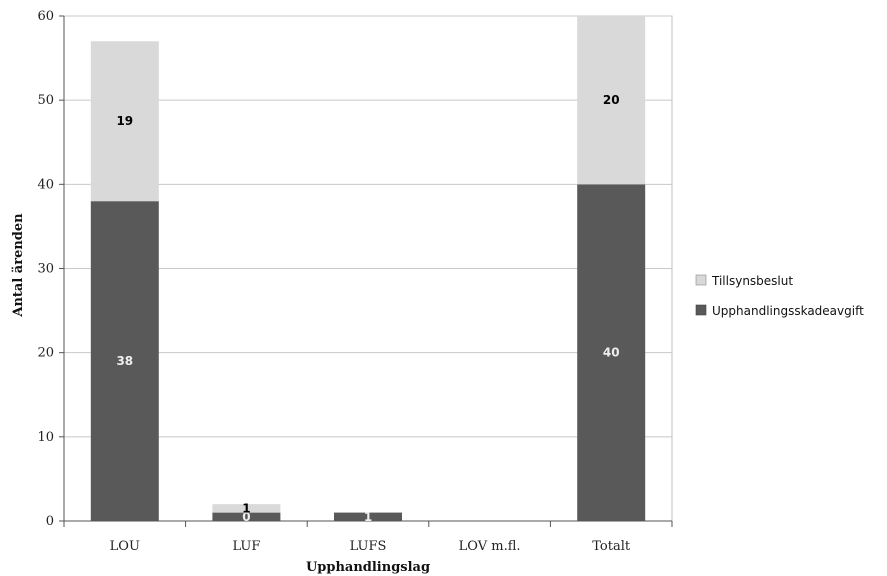  I want to click on legend-label-upphandlingsskadeavgift: Upphandlingsskadeavgift, so click(788, 311).